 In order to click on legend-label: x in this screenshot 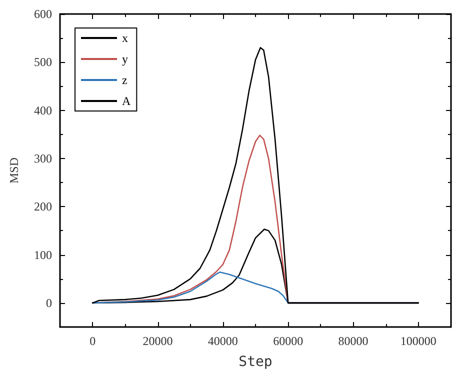, I will do `click(125, 38)`.